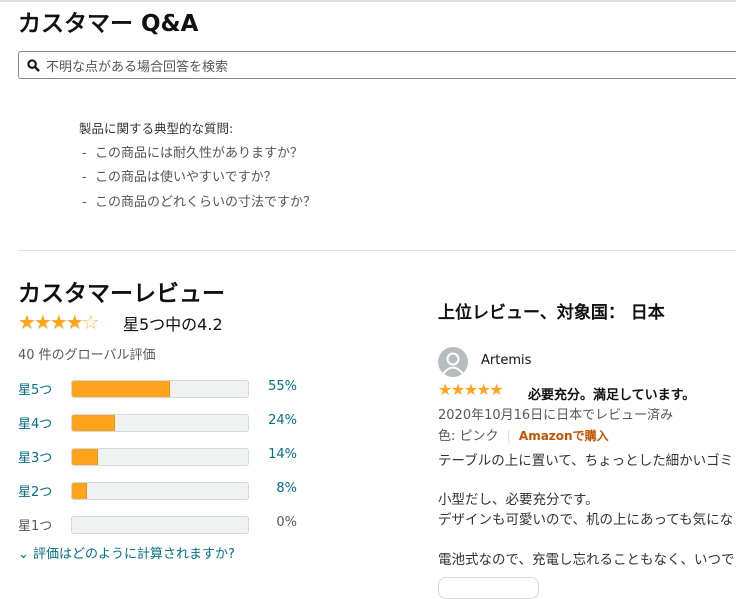  Describe the element at coordinates (282, 420) in the screenshot. I see `histogram-percent: 24%` at that location.